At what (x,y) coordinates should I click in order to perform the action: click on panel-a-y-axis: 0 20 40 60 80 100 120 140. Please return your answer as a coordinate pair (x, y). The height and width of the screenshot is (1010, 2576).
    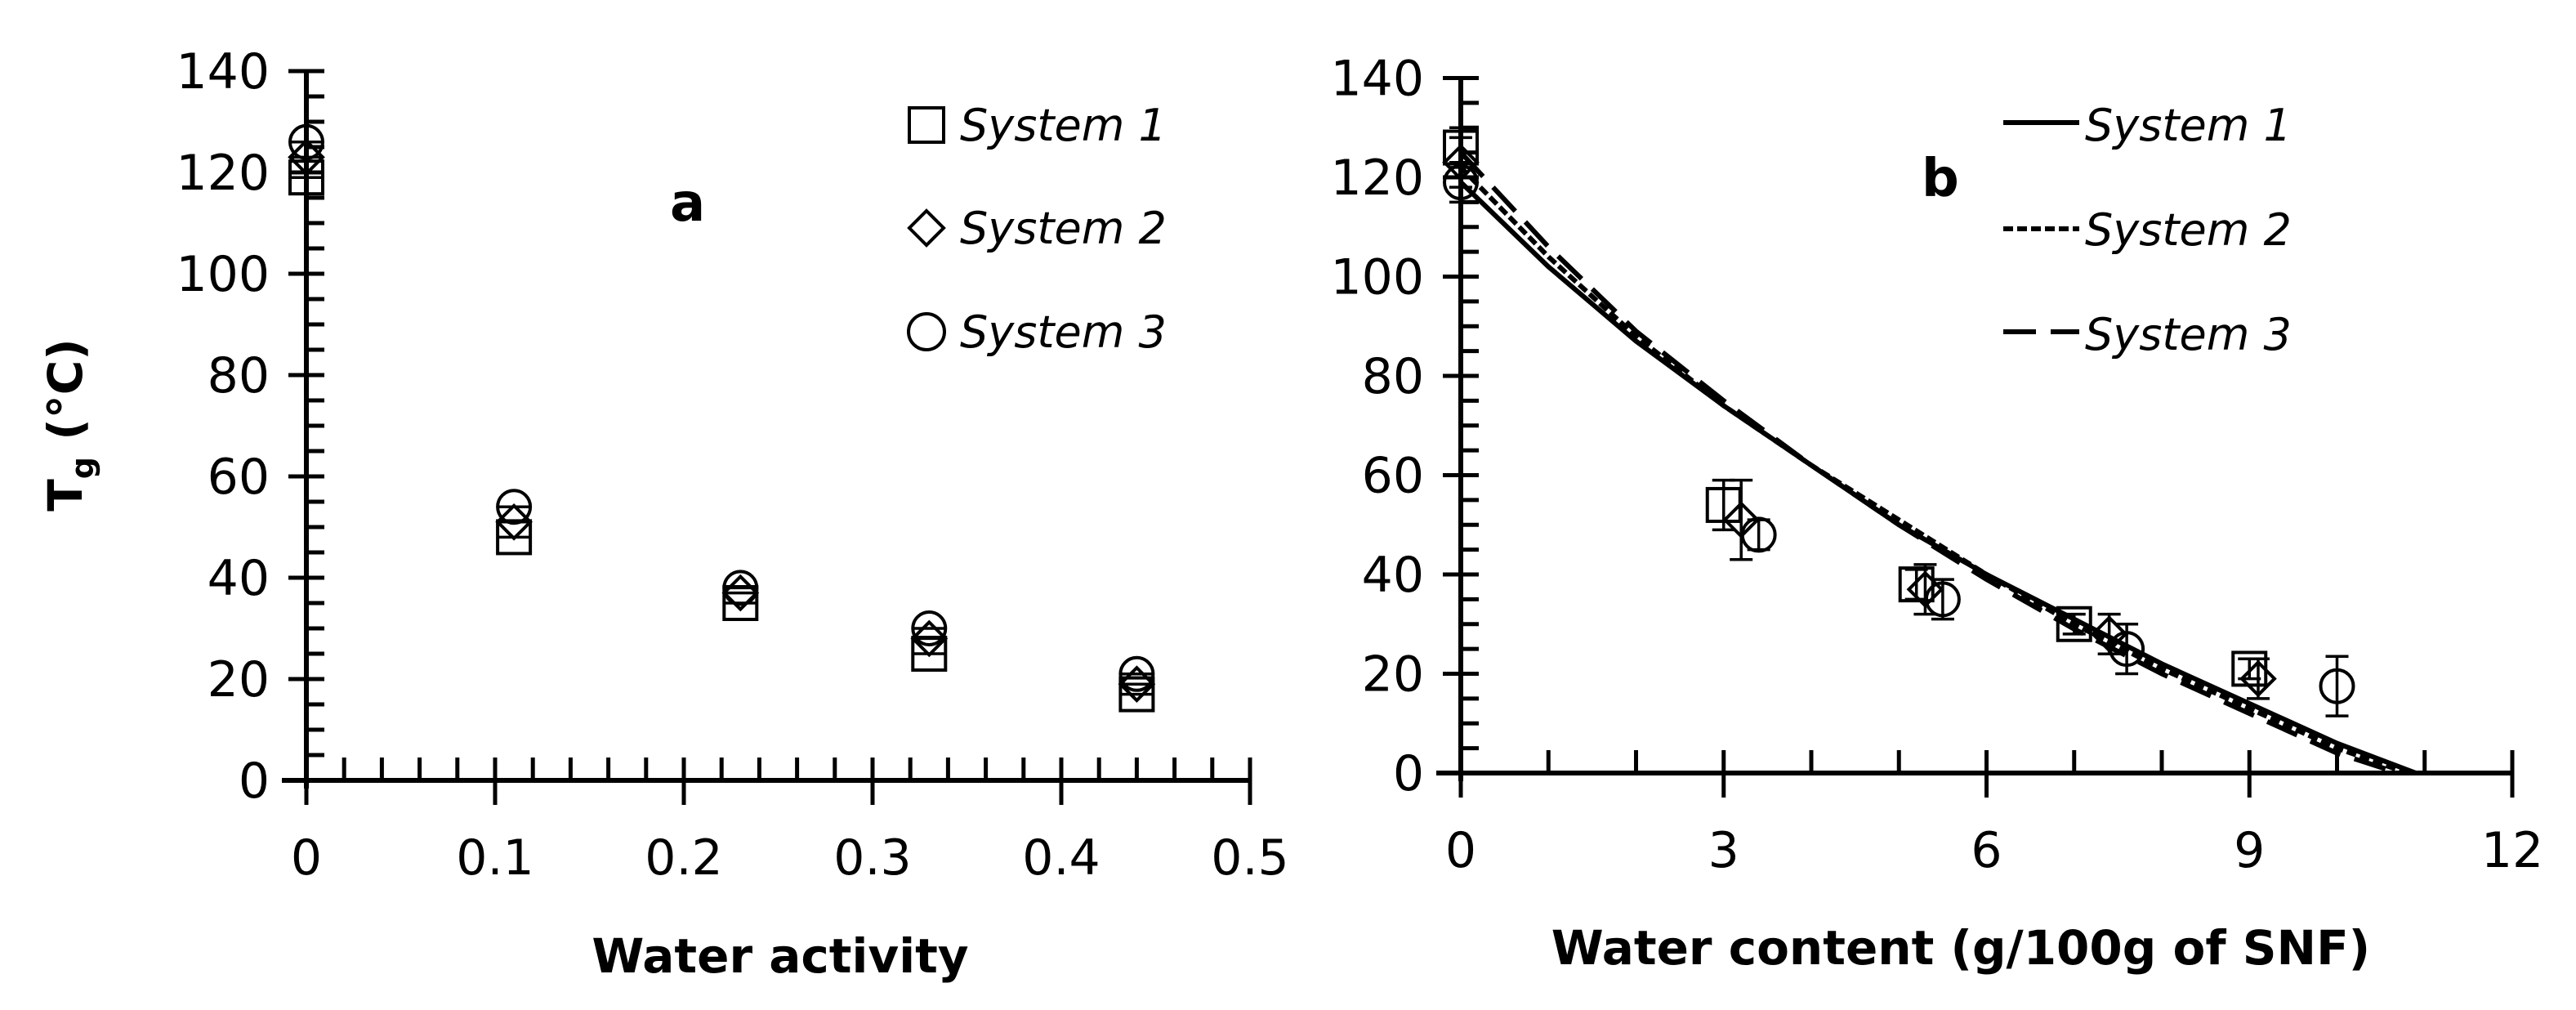
    Looking at the image, I should click on (250, 426).